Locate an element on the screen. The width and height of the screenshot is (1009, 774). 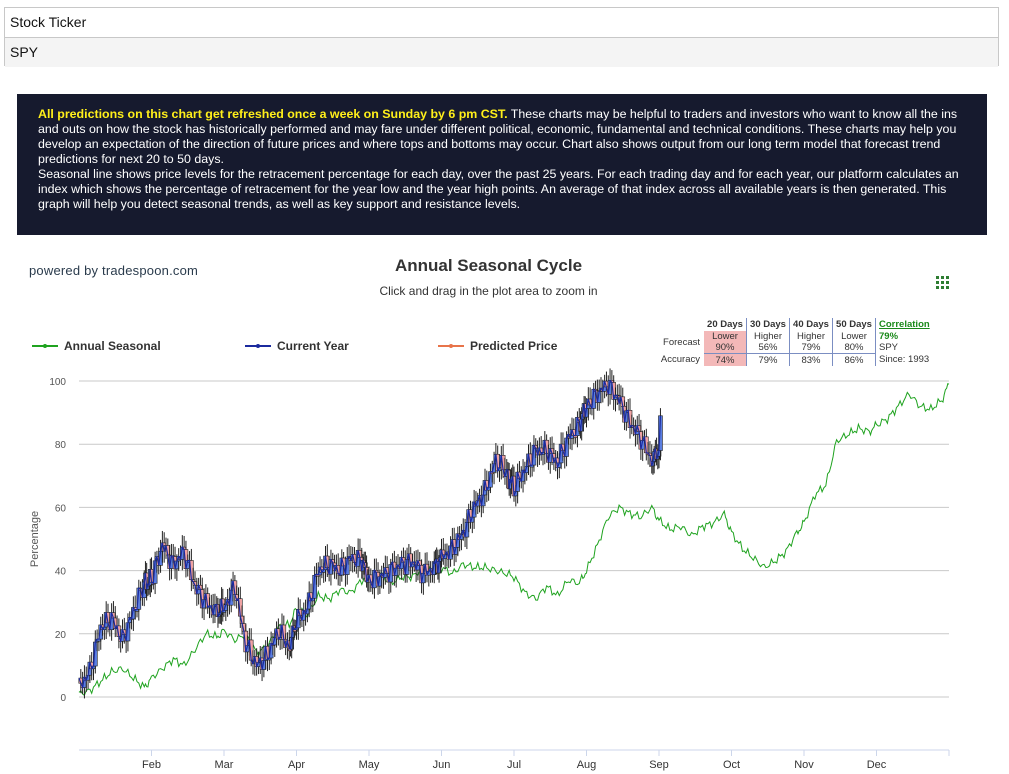
powered-by-link: powered by tradespoon.com is located at coordinates (114, 270).